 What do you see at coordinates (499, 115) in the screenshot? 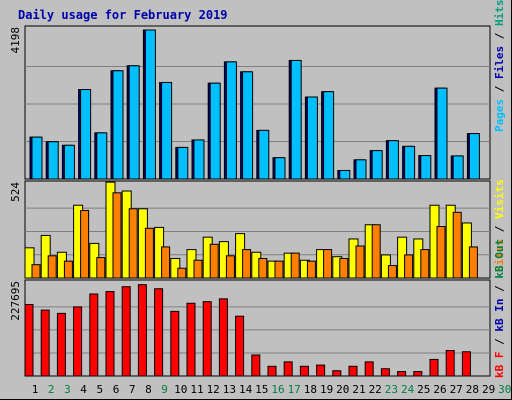
I see `legend-entry: Pages` at bounding box center [499, 115].